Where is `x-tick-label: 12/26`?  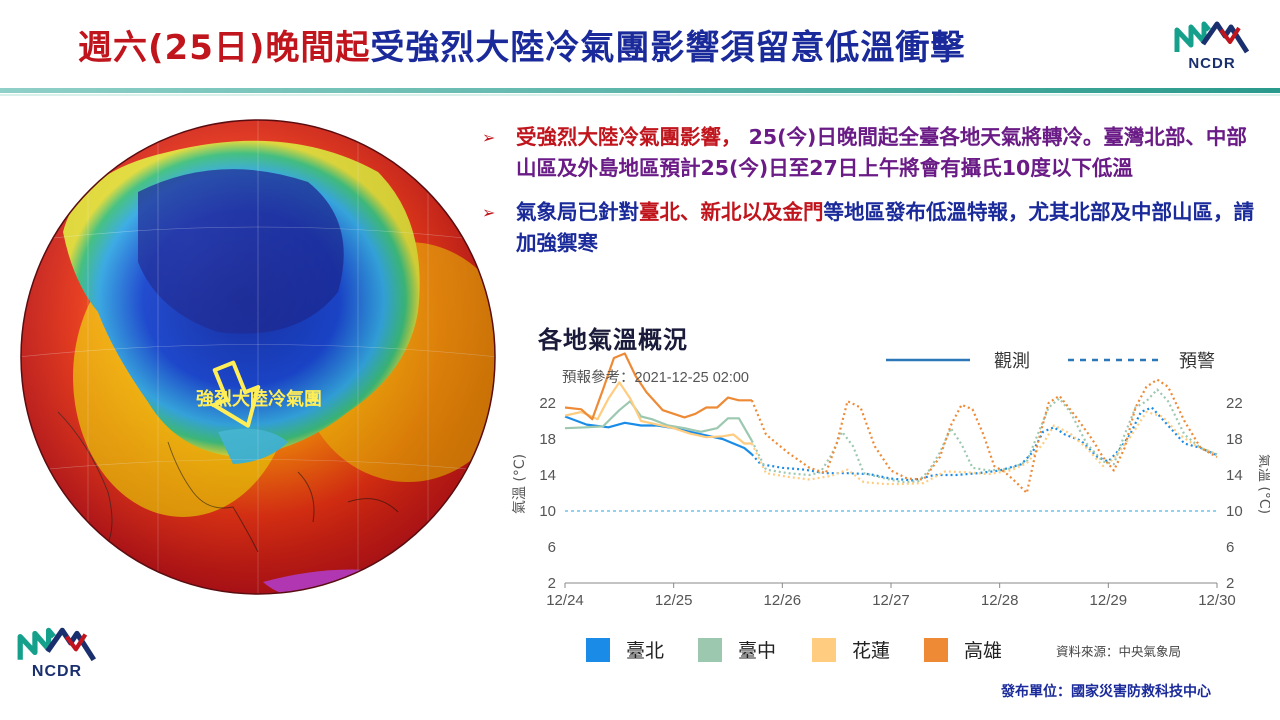
x-tick-label: 12/26 is located at coordinates (783, 600).